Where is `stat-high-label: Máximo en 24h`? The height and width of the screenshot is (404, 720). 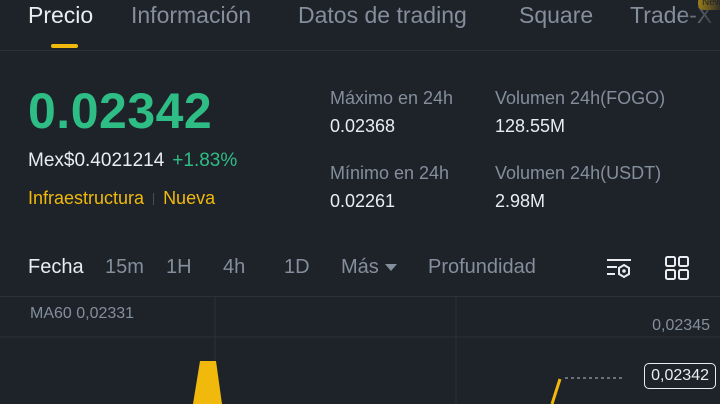
stat-high-label: Máximo en 24h is located at coordinates (392, 98).